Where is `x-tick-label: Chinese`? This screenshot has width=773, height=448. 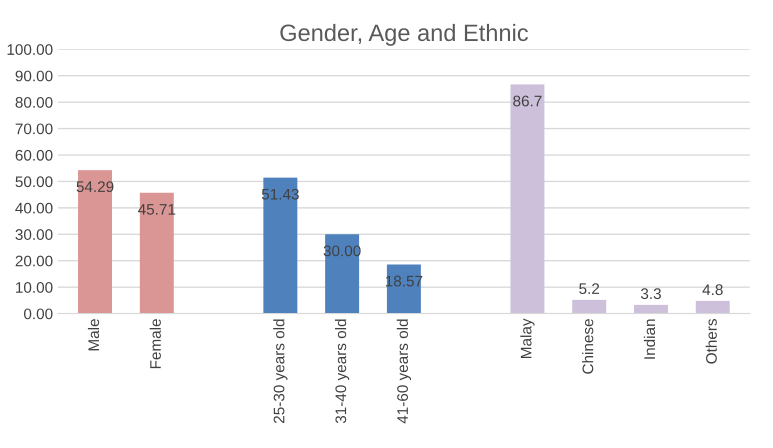 x-tick-label: Chinese is located at coordinates (588, 346).